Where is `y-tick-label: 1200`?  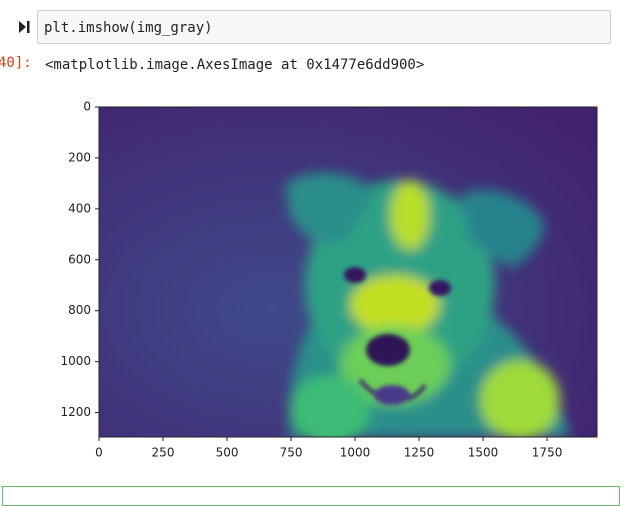
y-tick-label: 1200 is located at coordinates (75, 412).